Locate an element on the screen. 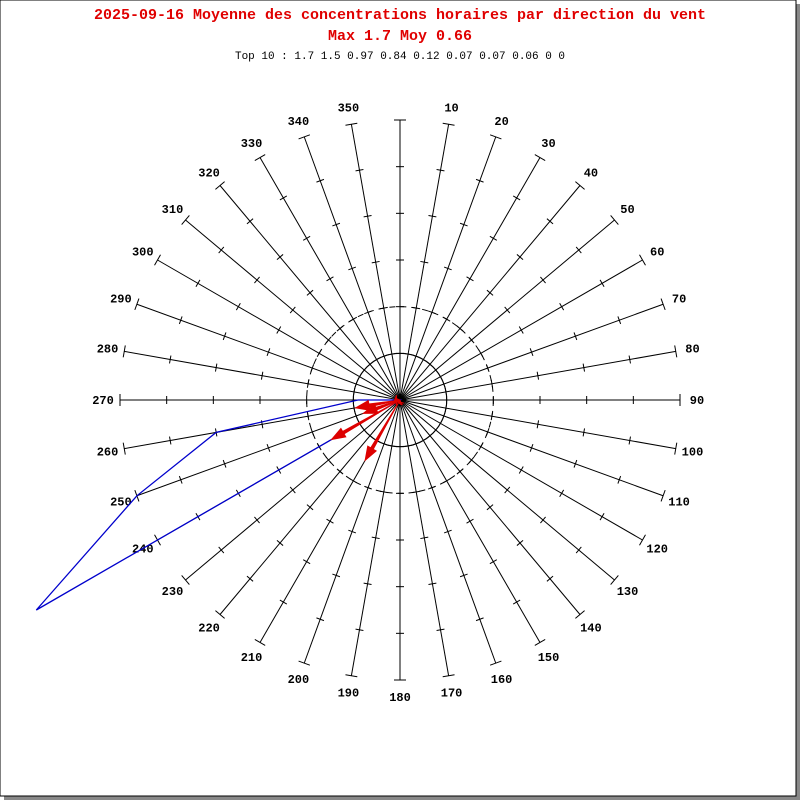 Image resolution: width=800 pixels, height=805 pixels. direction-label: 210 is located at coordinates (252, 658).